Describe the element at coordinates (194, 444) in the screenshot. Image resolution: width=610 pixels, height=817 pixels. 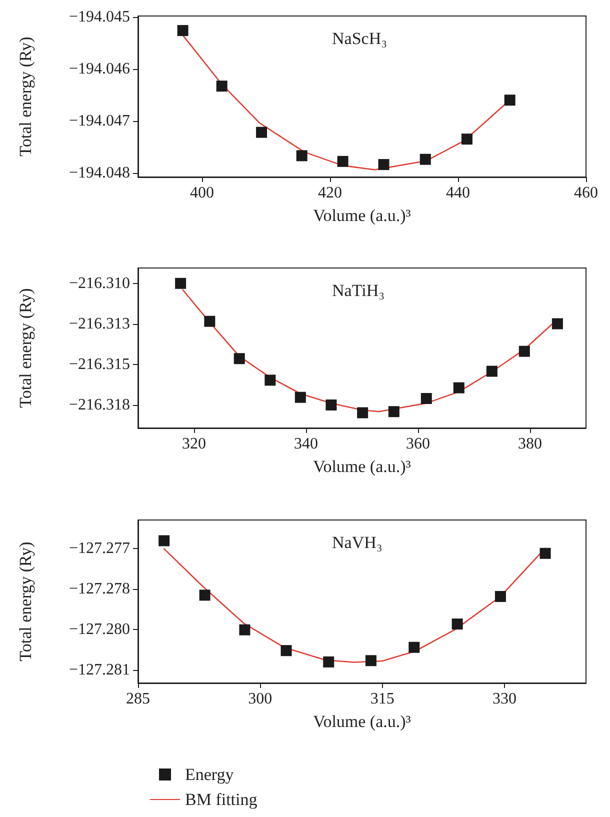
I see `x-tick-label: 320` at that location.